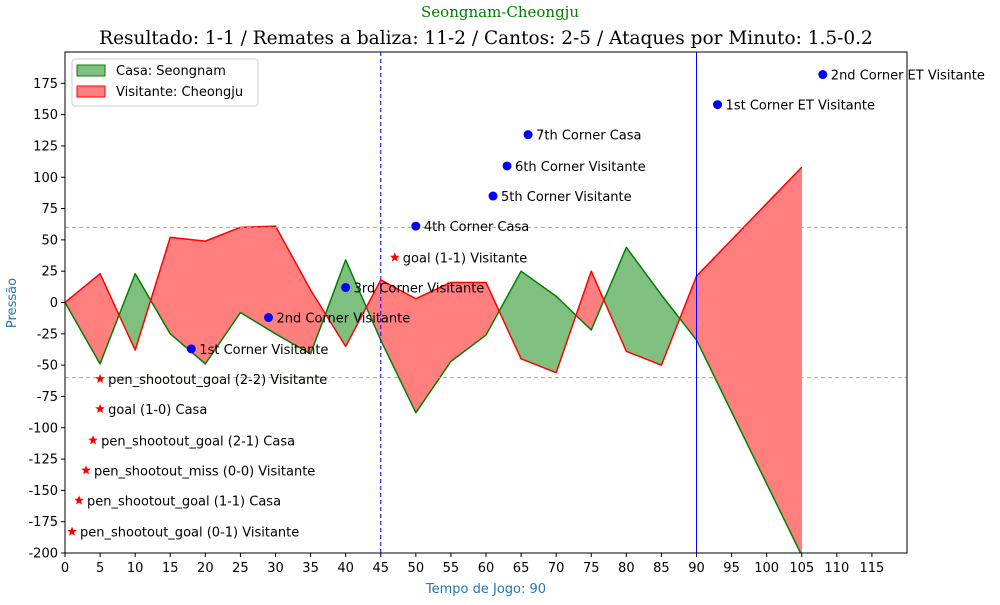 The image size is (1000, 605). Describe the element at coordinates (171, 71) in the screenshot. I see `legend-label: Casa: Seongnam` at that location.